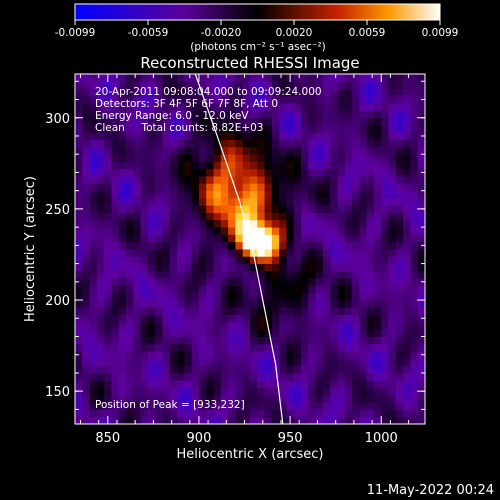 The width and height of the screenshot is (500, 500). Describe the element at coordinates (199, 438) in the screenshot. I see `x-tick-label: 900` at that location.